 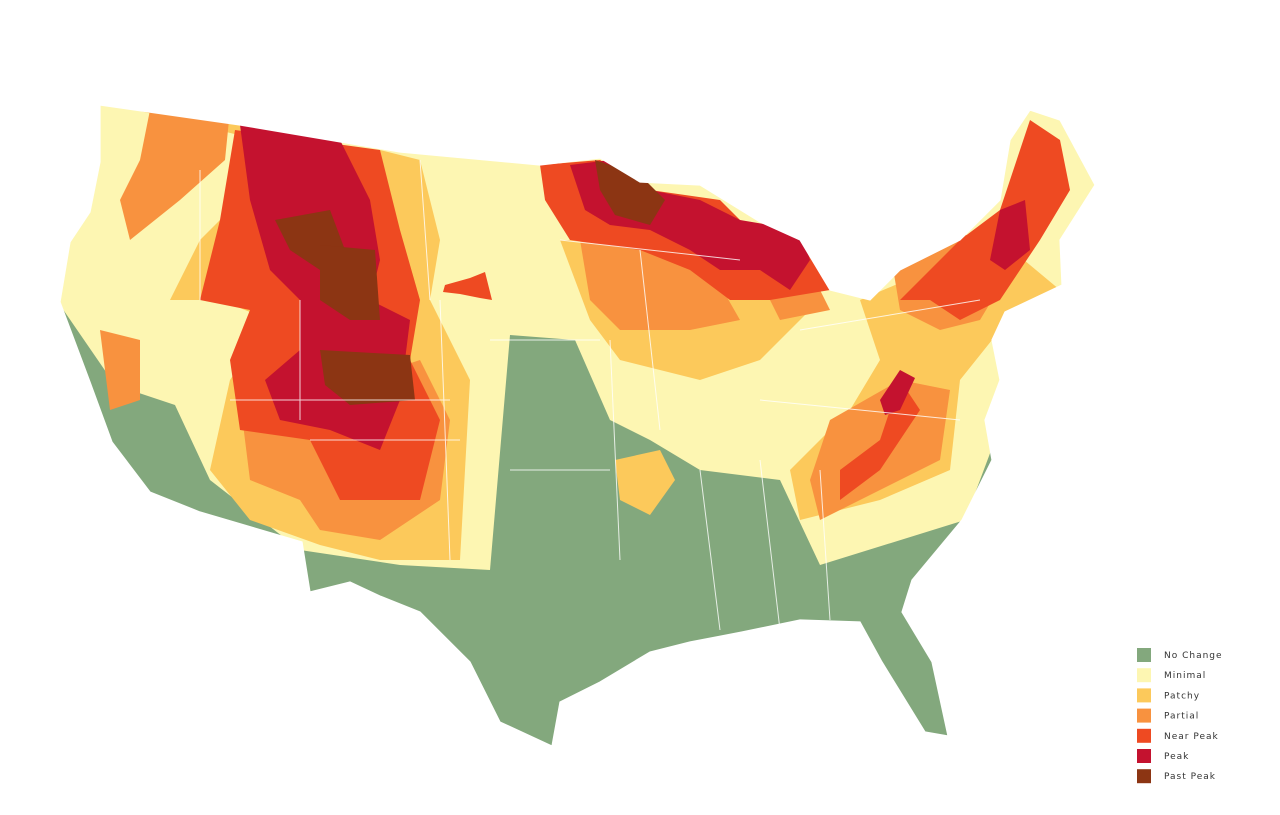 What do you see at coordinates (1190, 777) in the screenshot?
I see `legend-label: Past Peak` at bounding box center [1190, 777].